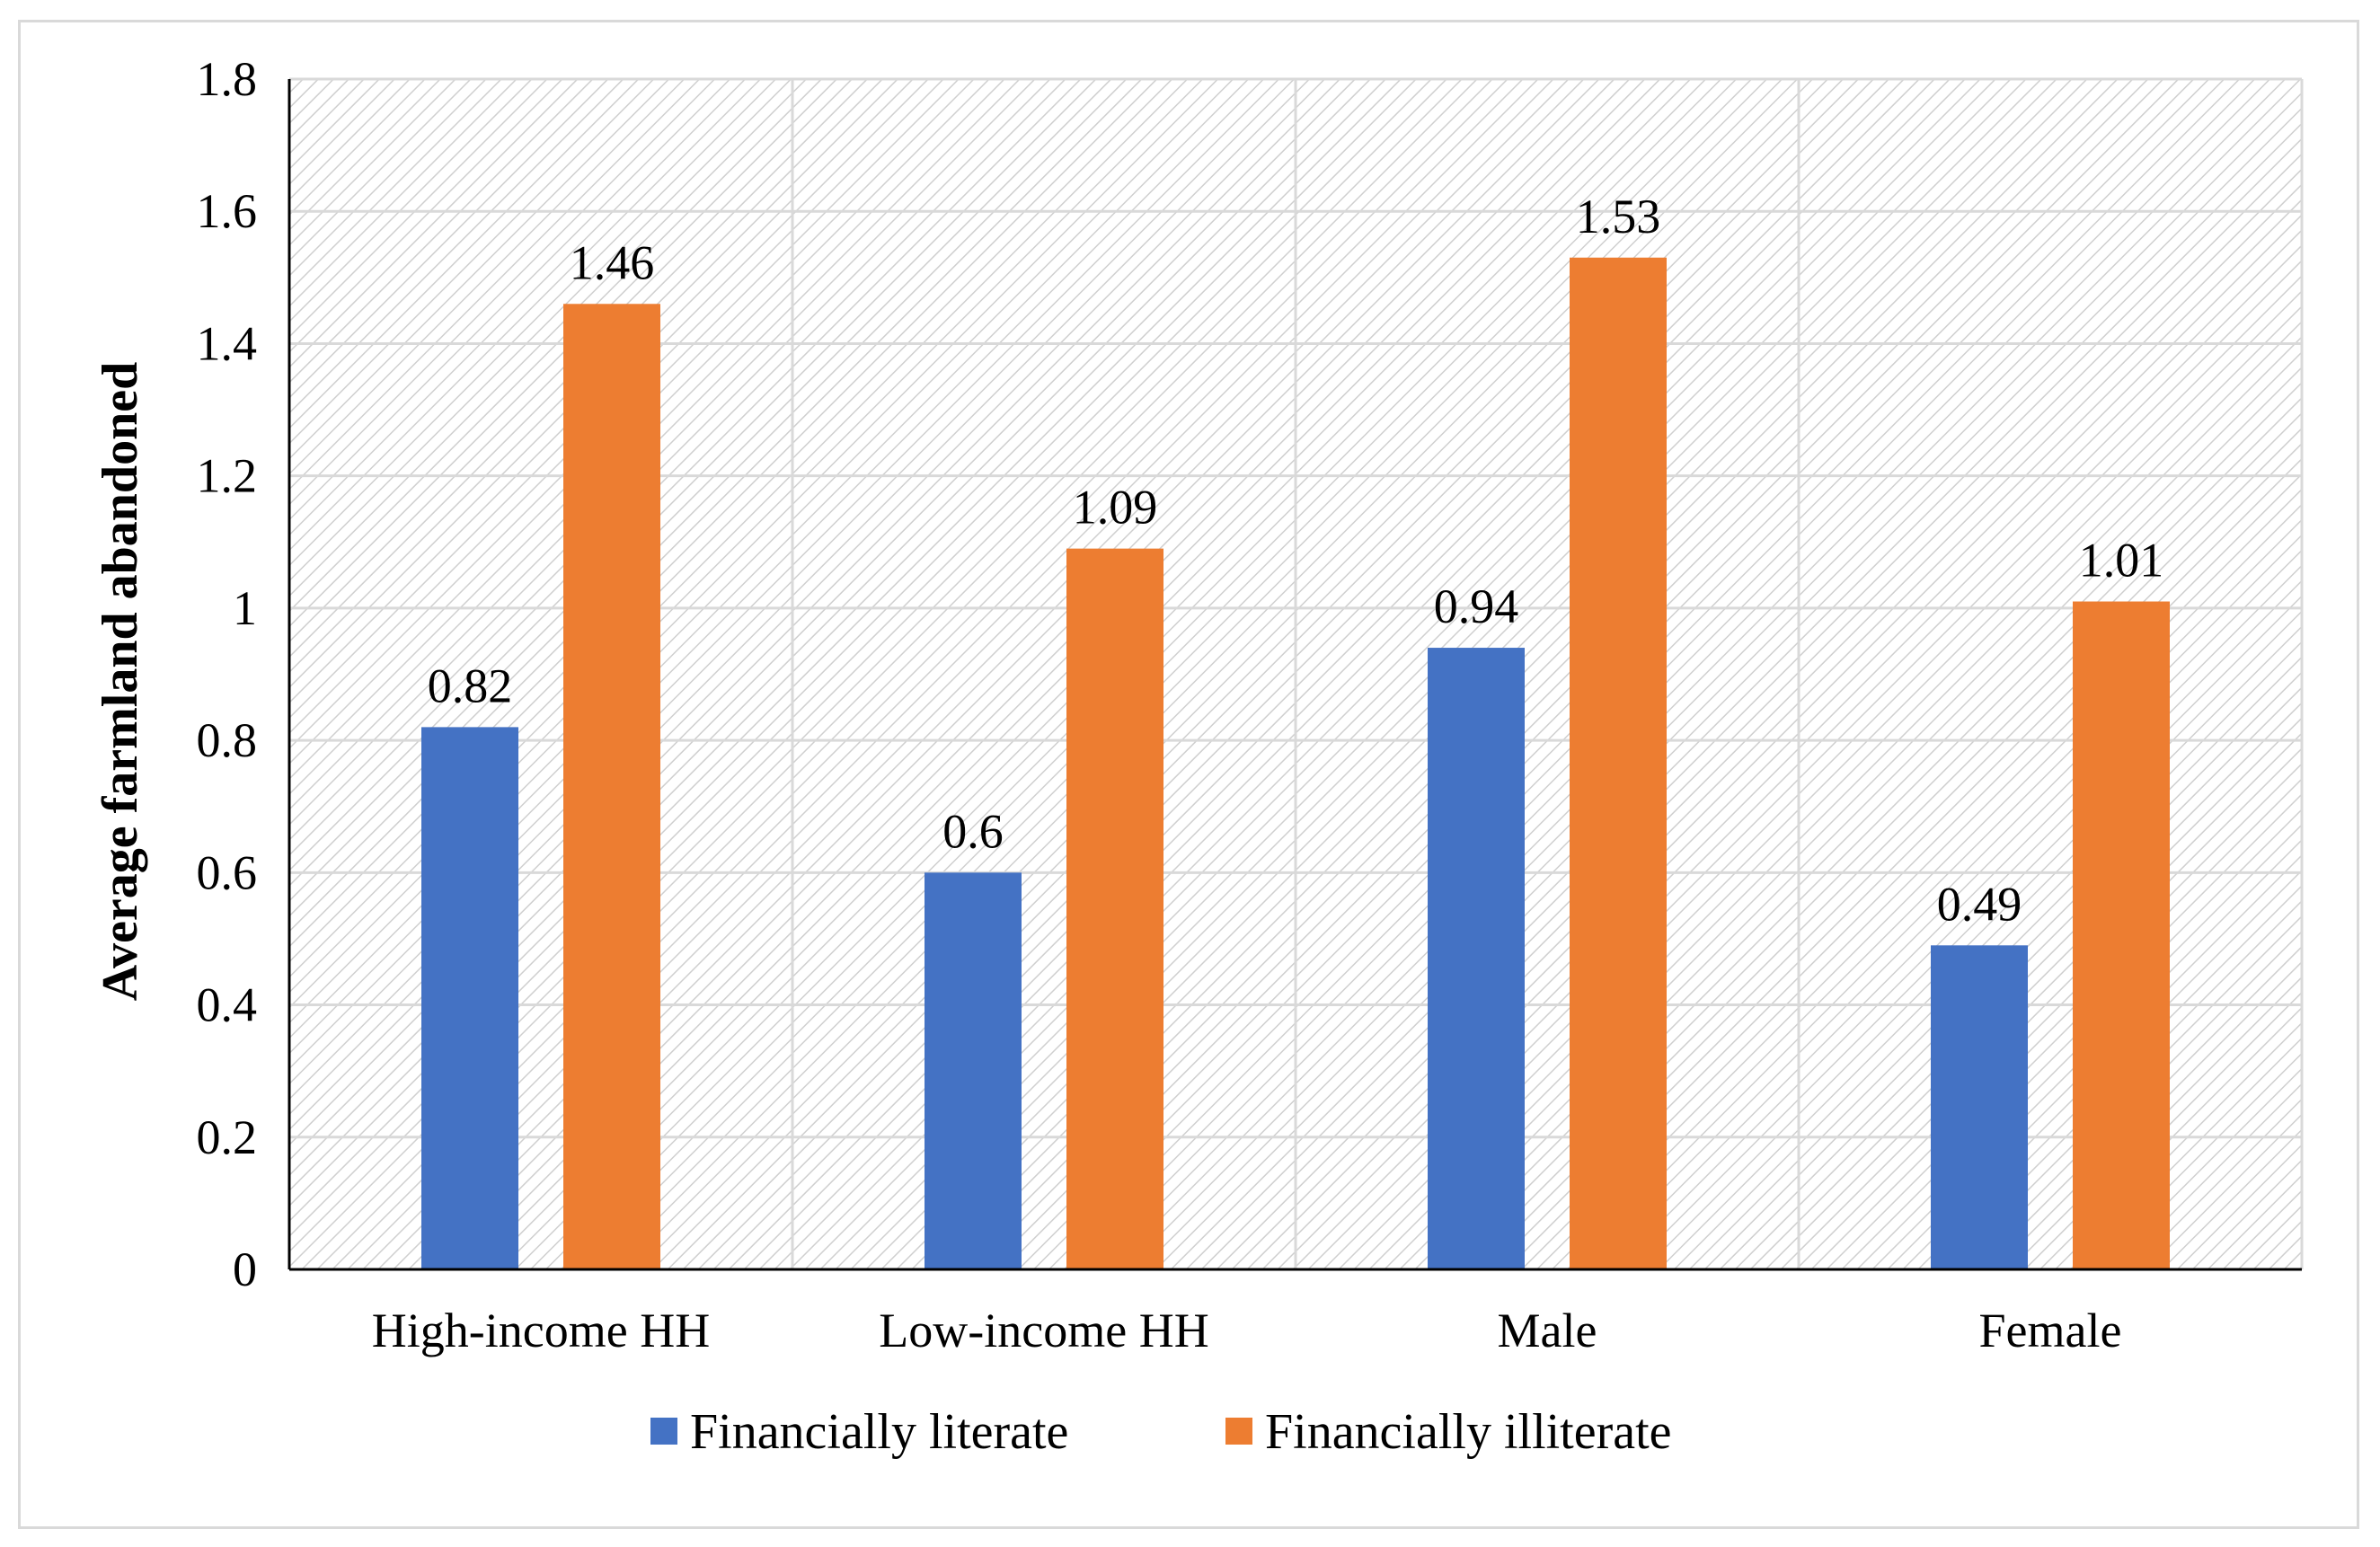 This screenshot has height=1547, width=2380. Describe the element at coordinates (227, 1005) in the screenshot. I see `y-tick-label: 0.4` at that location.